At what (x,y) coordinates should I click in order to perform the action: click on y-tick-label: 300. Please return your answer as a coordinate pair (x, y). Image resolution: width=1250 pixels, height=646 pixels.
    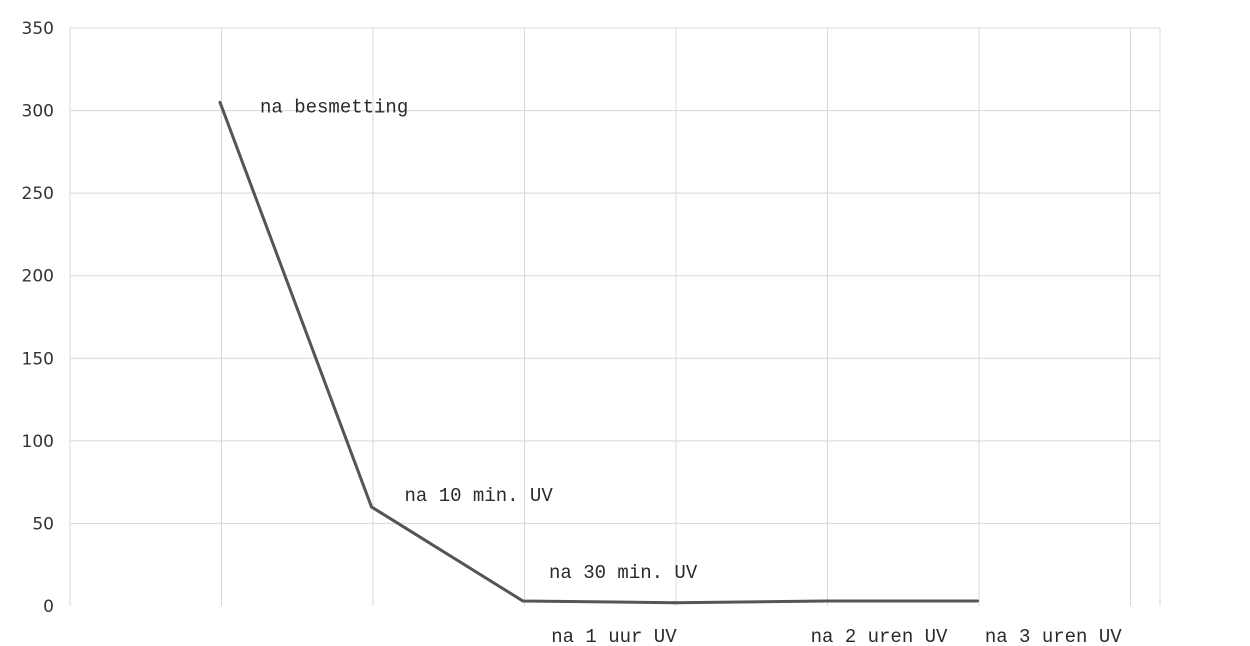
    Looking at the image, I should click on (38, 112).